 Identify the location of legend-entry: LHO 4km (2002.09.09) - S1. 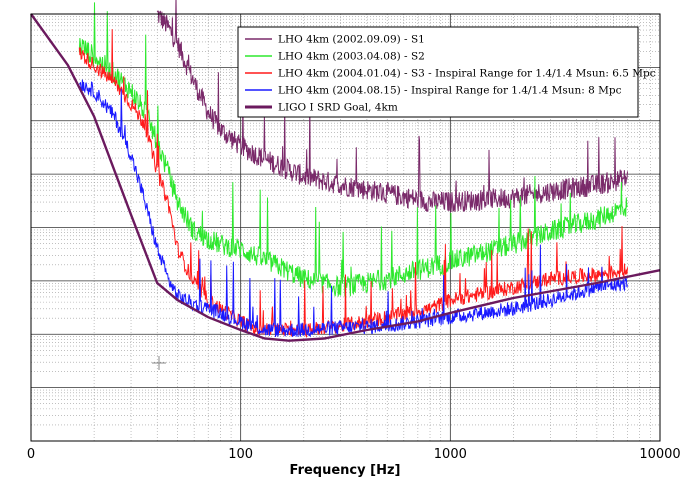
(351, 40).